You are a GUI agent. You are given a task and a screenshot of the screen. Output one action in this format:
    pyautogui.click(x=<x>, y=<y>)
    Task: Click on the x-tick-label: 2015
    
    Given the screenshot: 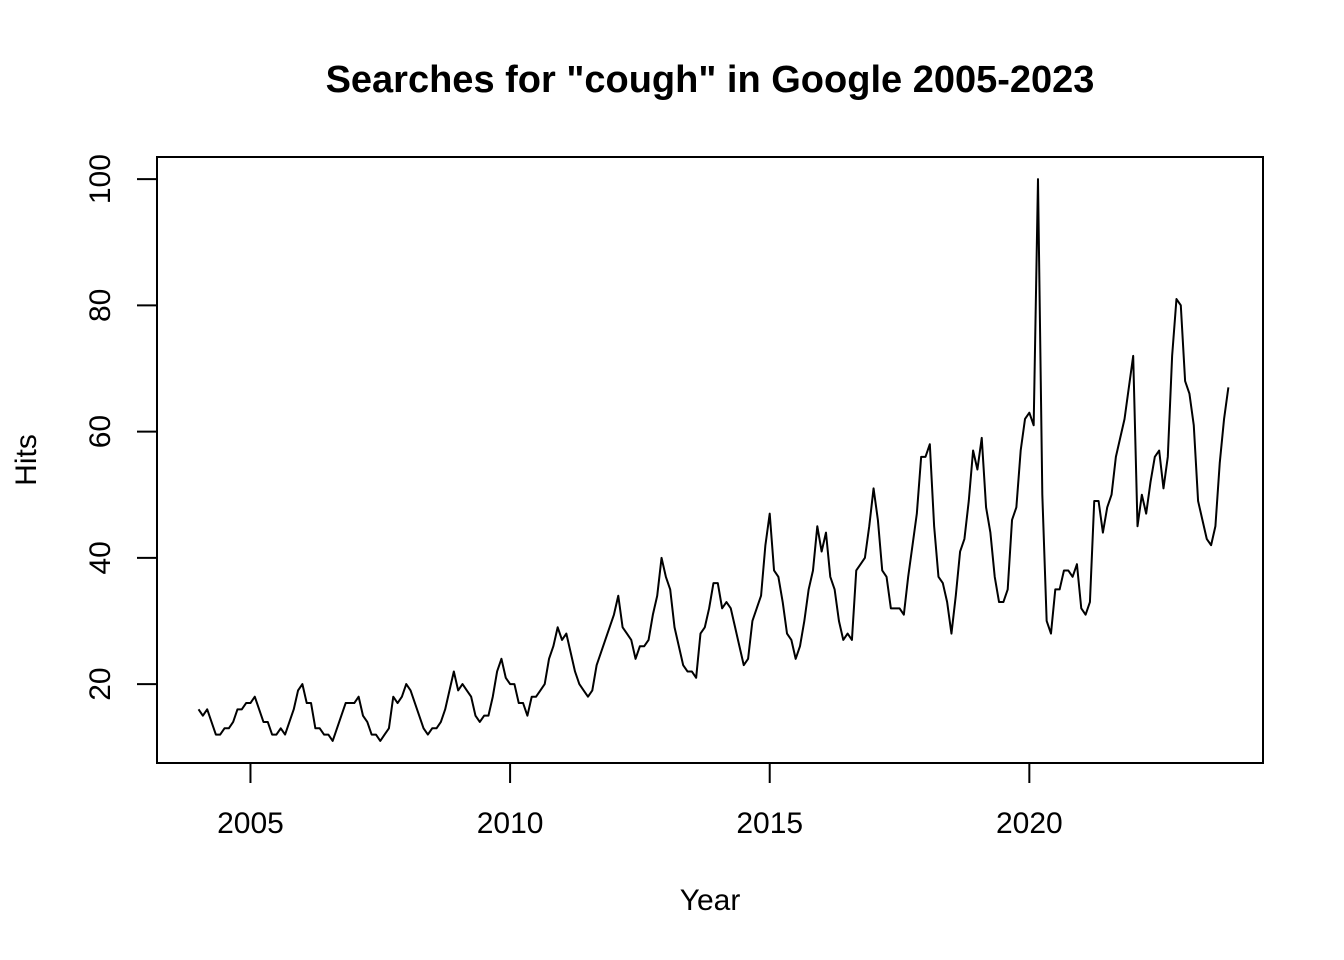 What is the action you would take?
    pyautogui.click(x=769, y=823)
    